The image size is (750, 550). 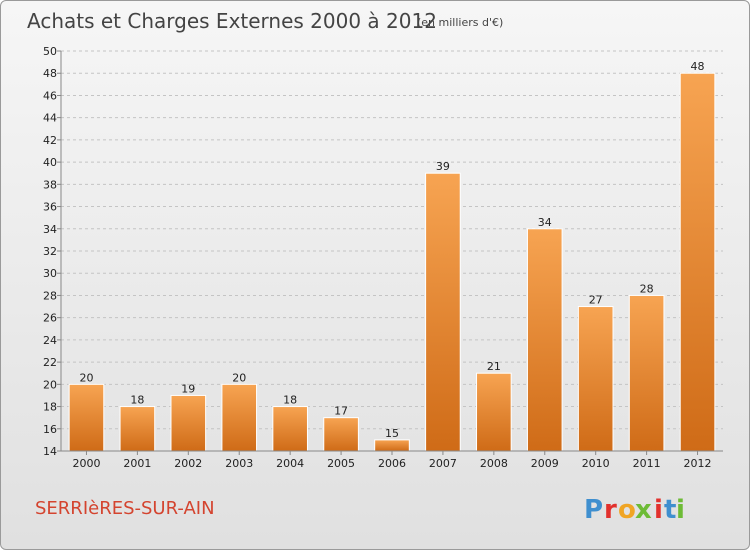 What do you see at coordinates (670, 510) in the screenshot?
I see `logo-letter: t` at bounding box center [670, 510].